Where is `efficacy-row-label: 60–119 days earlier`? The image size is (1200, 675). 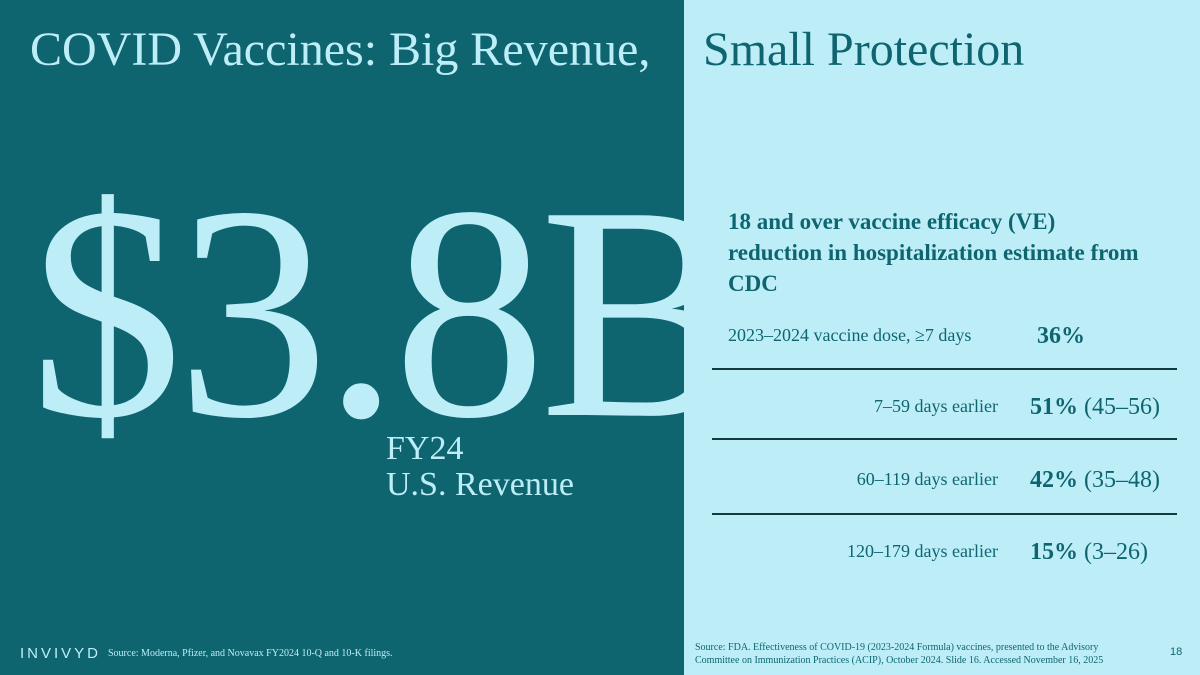 efficacy-row-label: 60–119 days earlier is located at coordinates (927, 479).